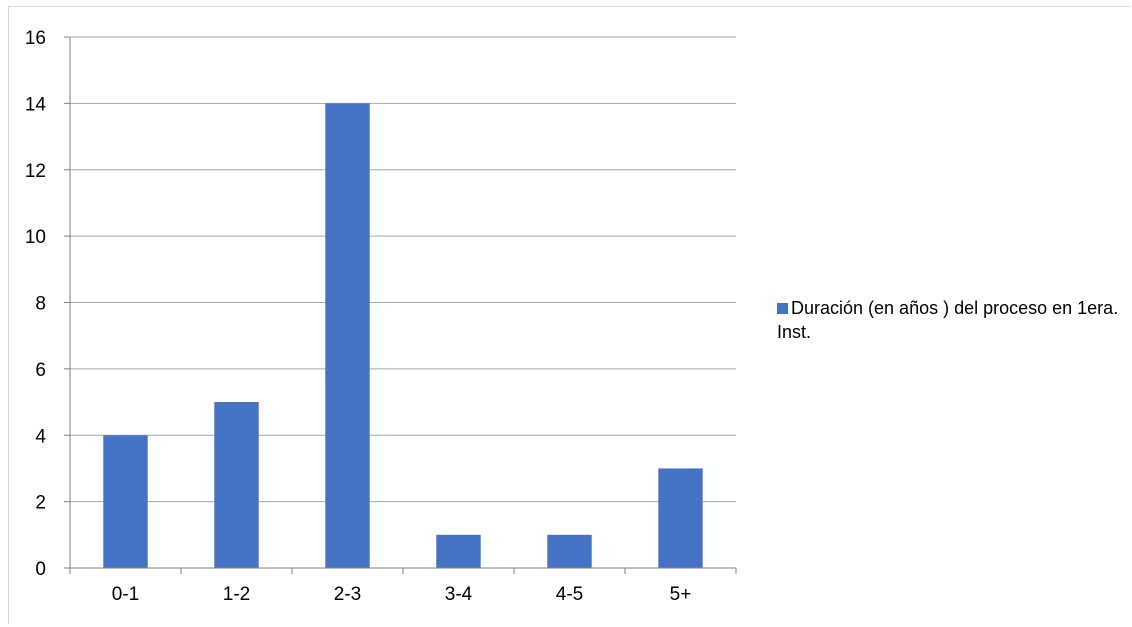 This screenshot has width=1132, height=627. I want to click on x-tick-label: 4-5, so click(569, 594).